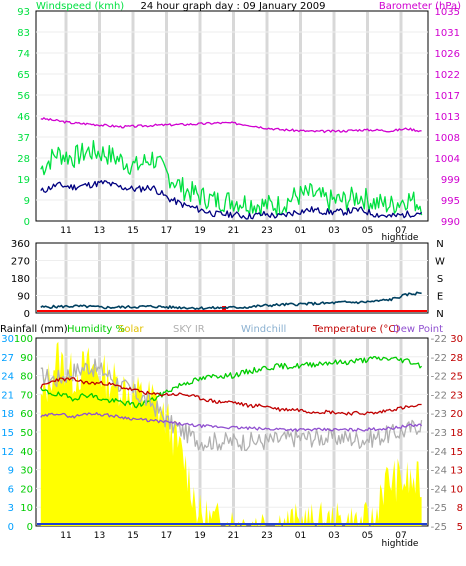 Image resolution: width=466 pixels, height=566 pixels. Describe the element at coordinates (7, 377) in the screenshot. I see `rainfall-tick-label: 24` at that location.